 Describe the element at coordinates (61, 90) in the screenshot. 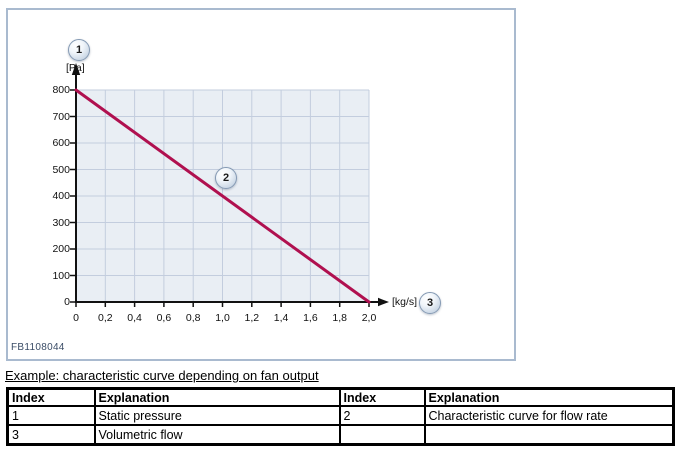

I see `y-tick-label: 800` at that location.